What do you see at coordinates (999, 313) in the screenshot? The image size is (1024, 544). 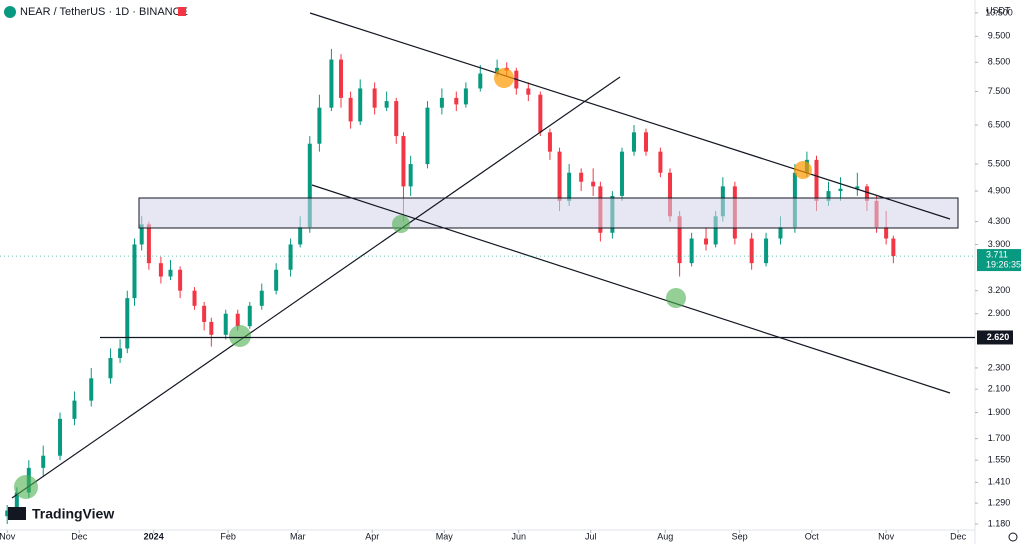 I see `y-tick-label: 2.900` at bounding box center [999, 313].